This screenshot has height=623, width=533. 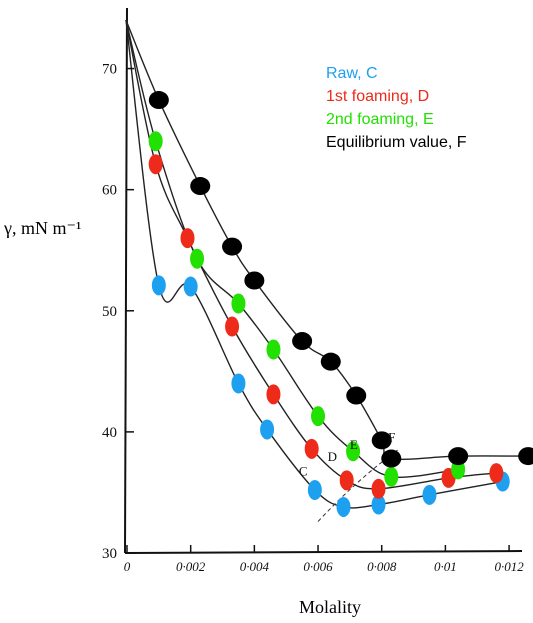 What do you see at coordinates (127, 566) in the screenshot?
I see `x-tick-label: 0` at bounding box center [127, 566].